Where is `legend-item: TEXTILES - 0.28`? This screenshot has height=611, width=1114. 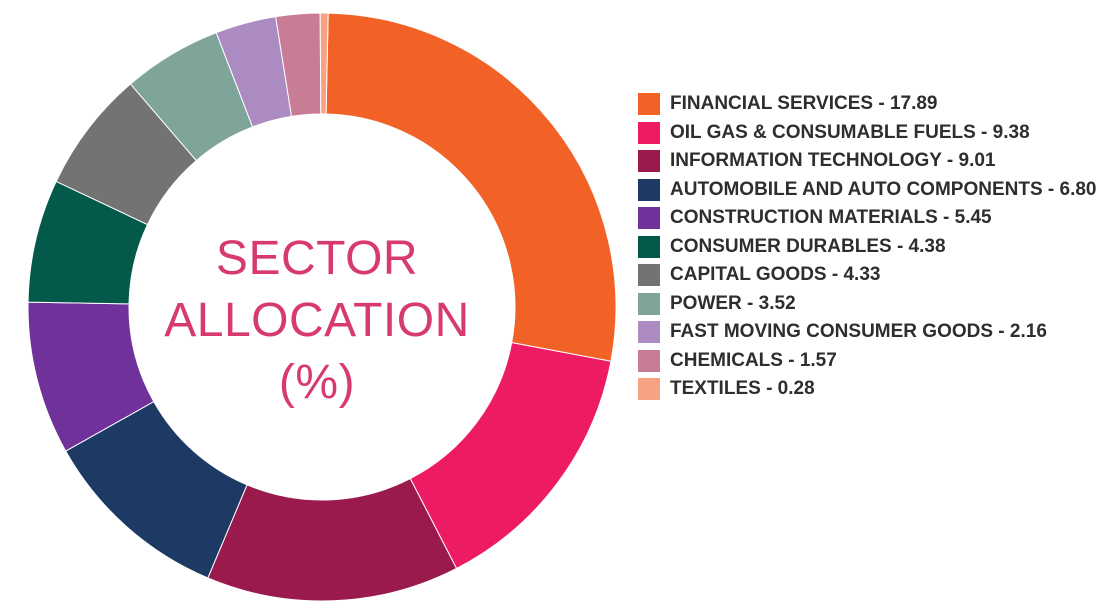
legend-item: TEXTILES - 0.28 is located at coordinates (876, 389).